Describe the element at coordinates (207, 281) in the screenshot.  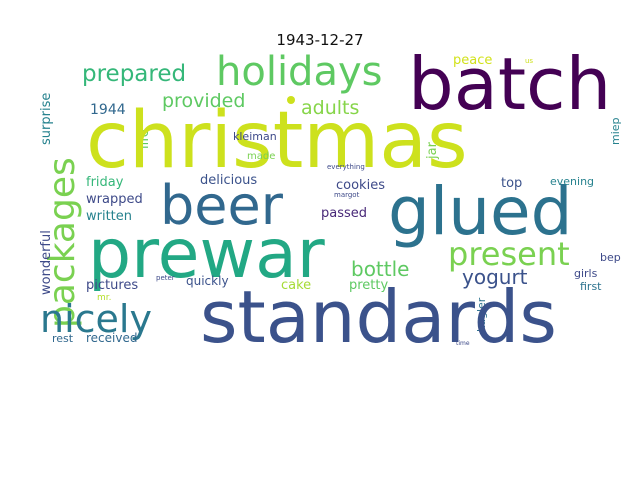
I see `cloud-word-quickly: quickly` at that location.